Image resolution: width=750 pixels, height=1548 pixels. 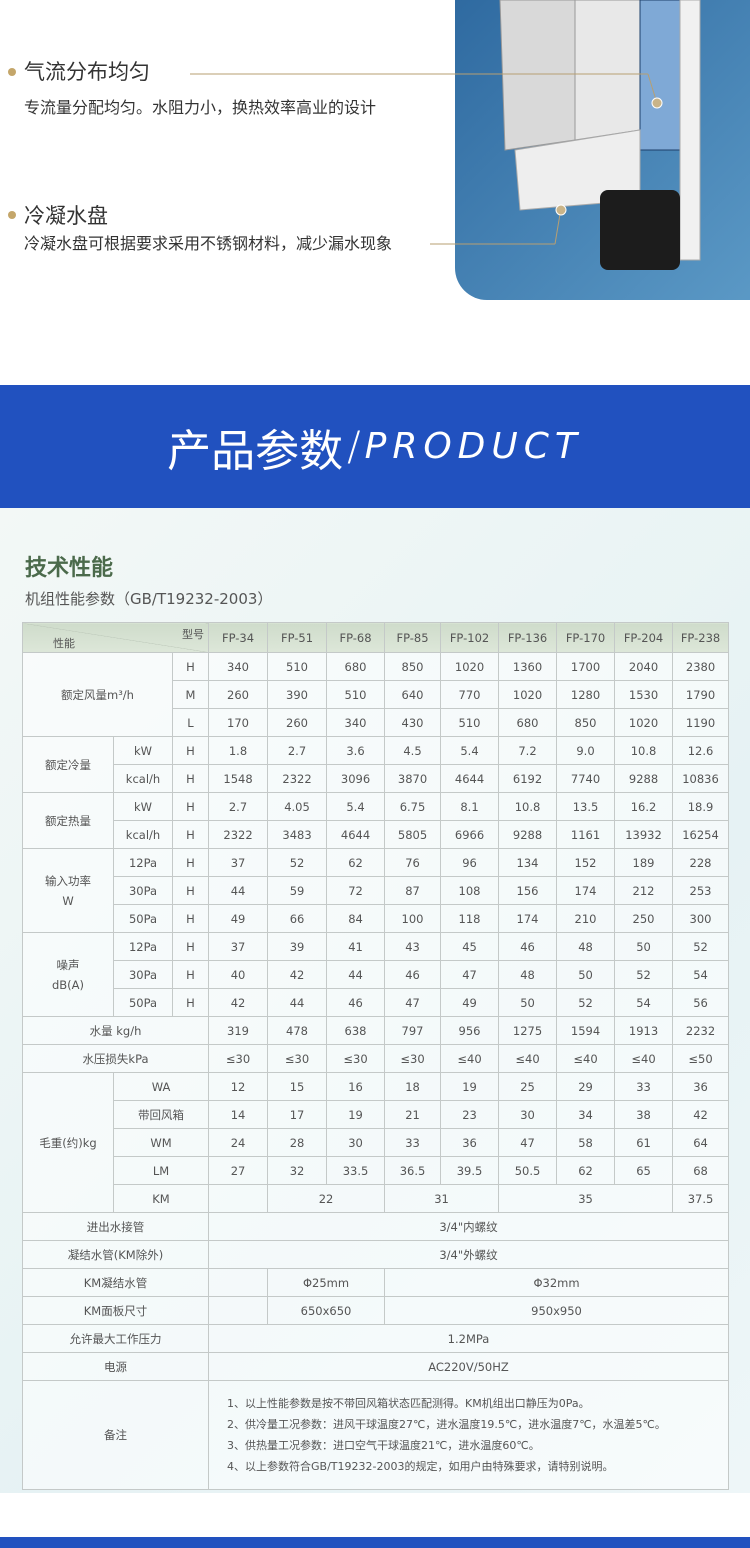 What do you see at coordinates (376, 722) in the screenshot?
I see `table-row: L 170 260 340 430 510 680 850 1020 1190` at bounding box center [376, 722].